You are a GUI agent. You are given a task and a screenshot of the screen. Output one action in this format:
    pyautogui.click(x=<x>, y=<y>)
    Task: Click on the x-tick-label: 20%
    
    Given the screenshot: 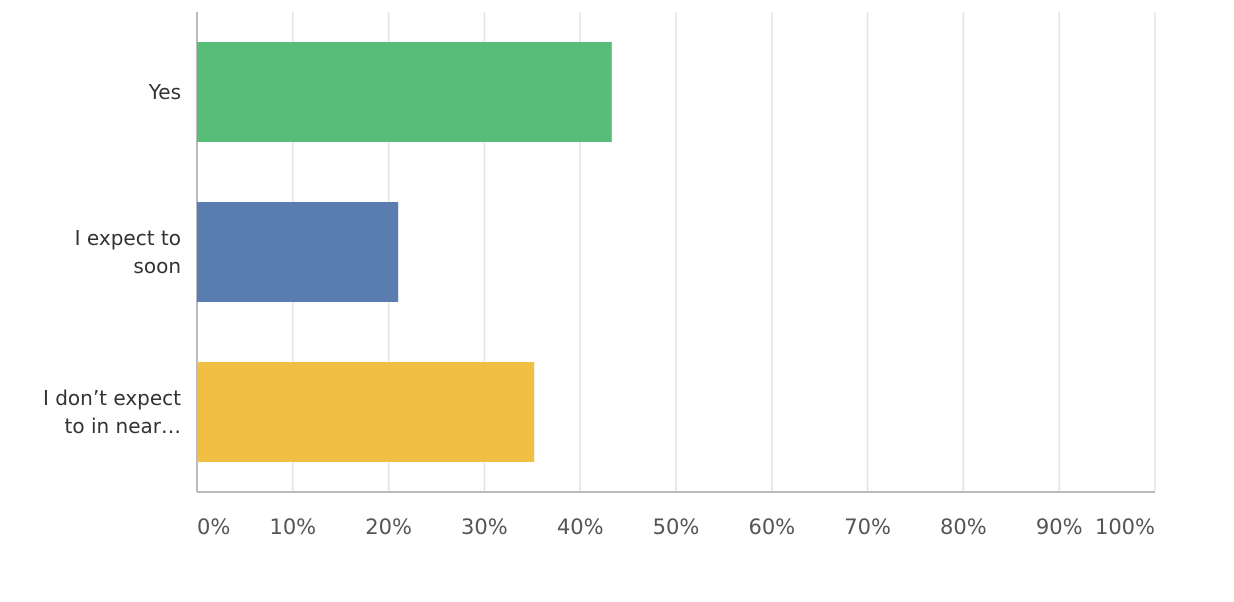 What is the action you would take?
    pyautogui.click(x=388, y=527)
    